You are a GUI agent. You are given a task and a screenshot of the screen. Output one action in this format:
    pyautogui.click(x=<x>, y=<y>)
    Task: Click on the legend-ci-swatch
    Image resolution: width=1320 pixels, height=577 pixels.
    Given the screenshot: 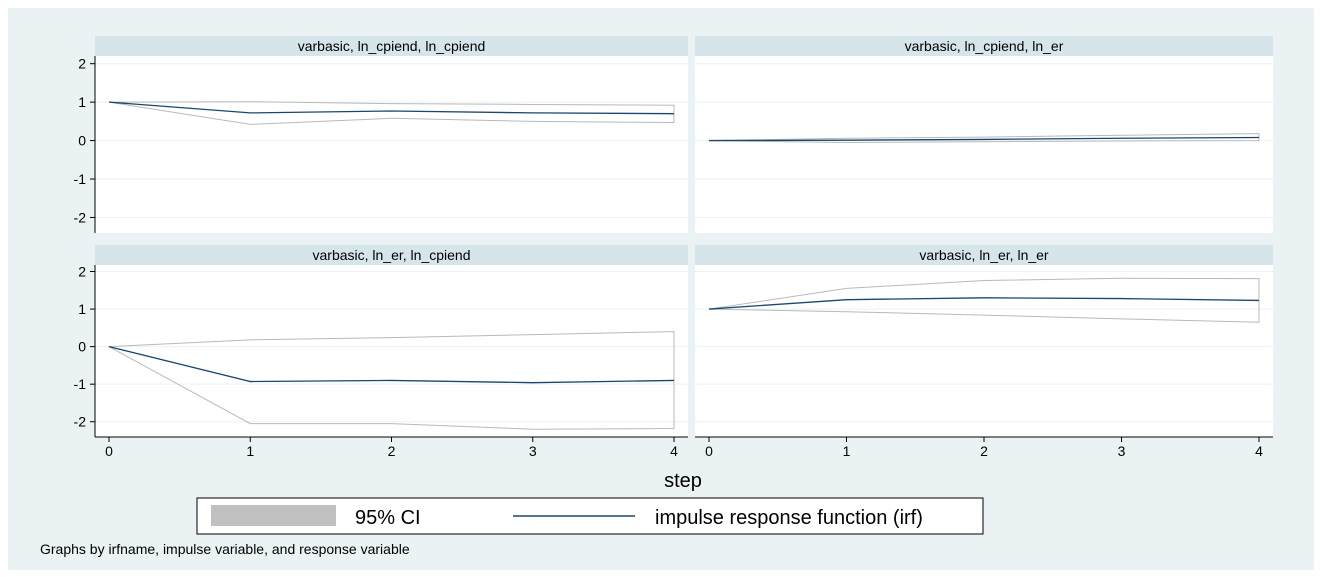 What is the action you would take?
    pyautogui.click(x=273, y=515)
    